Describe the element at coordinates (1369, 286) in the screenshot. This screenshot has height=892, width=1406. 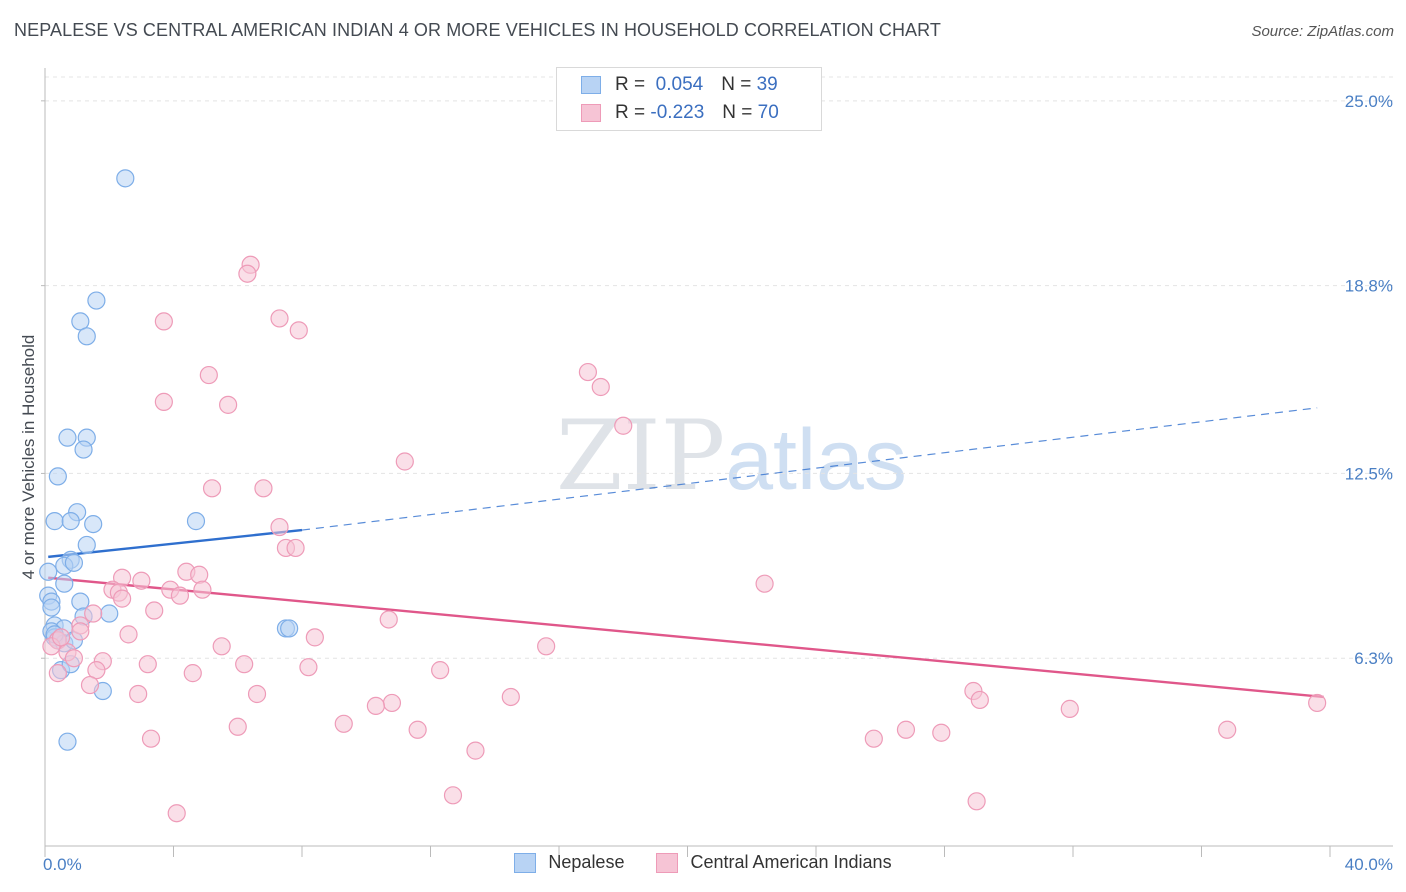
I see `y-tick-label: 18.8%` at that location.